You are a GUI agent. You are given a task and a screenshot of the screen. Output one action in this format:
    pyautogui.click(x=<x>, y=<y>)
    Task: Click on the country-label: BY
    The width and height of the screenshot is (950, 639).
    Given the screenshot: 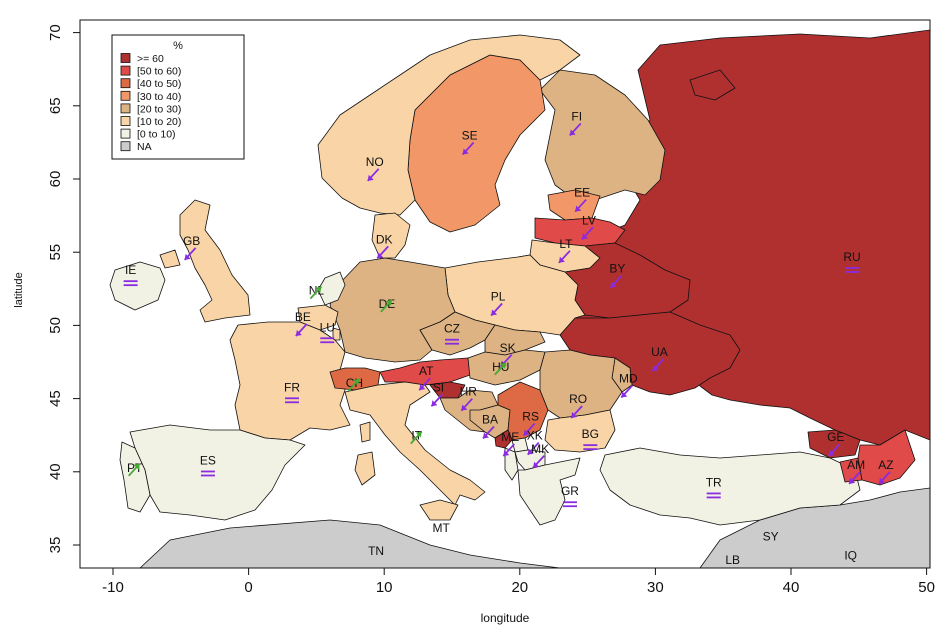 What is the action you would take?
    pyautogui.click(x=617, y=269)
    